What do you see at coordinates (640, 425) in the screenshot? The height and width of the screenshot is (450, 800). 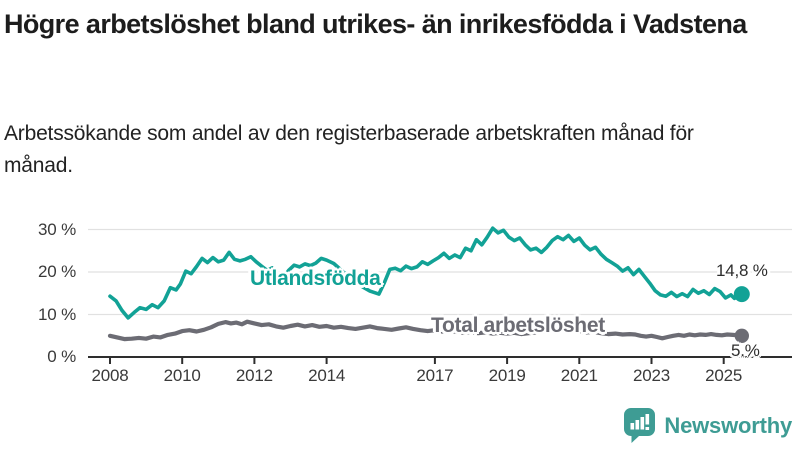 I see `newsworthy-icon` at bounding box center [640, 425].